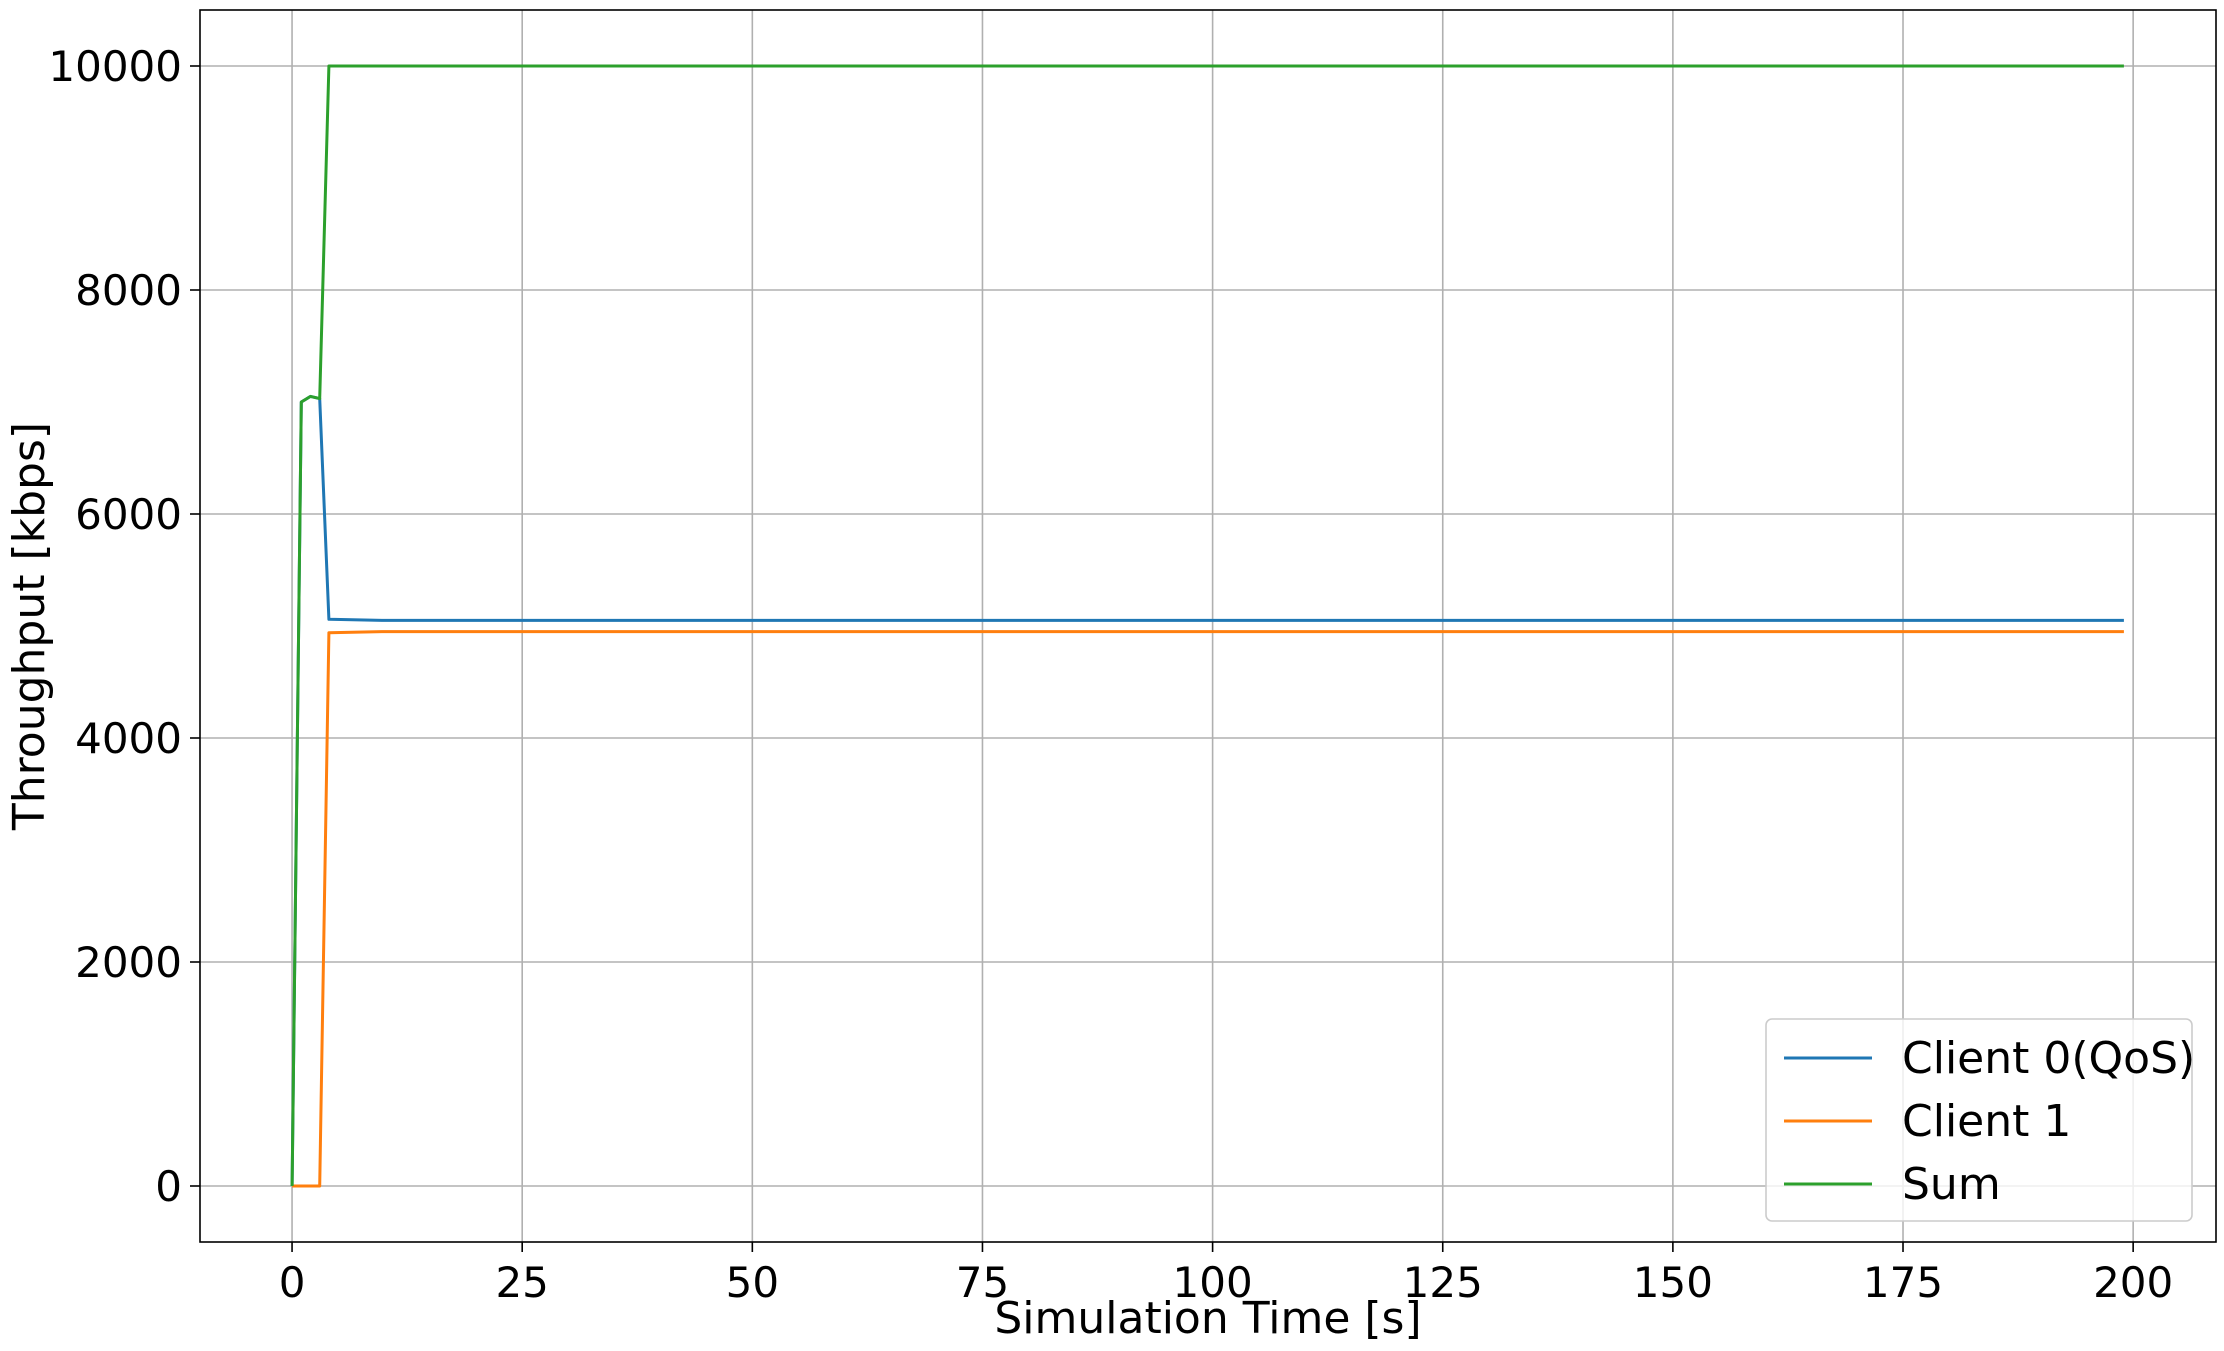 Image resolution: width=2224 pixels, height=1351 pixels. What do you see at coordinates (1951, 1184) in the screenshot?
I see `legend-label-sum: Sum` at bounding box center [1951, 1184].